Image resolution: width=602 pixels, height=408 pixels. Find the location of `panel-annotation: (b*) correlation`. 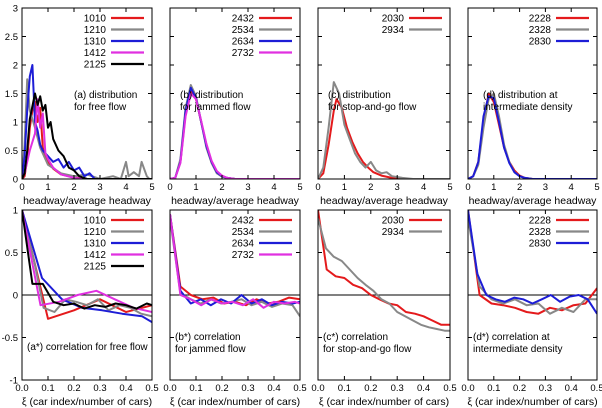

panel-annotation: (b*) correlation is located at coordinates (208, 337).